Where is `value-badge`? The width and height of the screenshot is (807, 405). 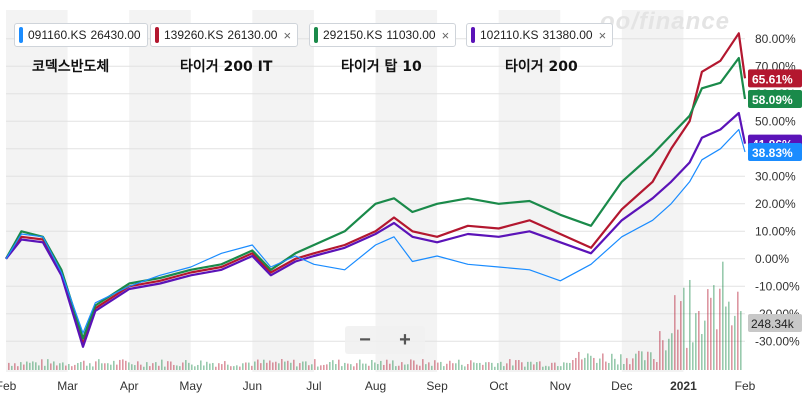
value-badge is located at coordinates (775, 99).